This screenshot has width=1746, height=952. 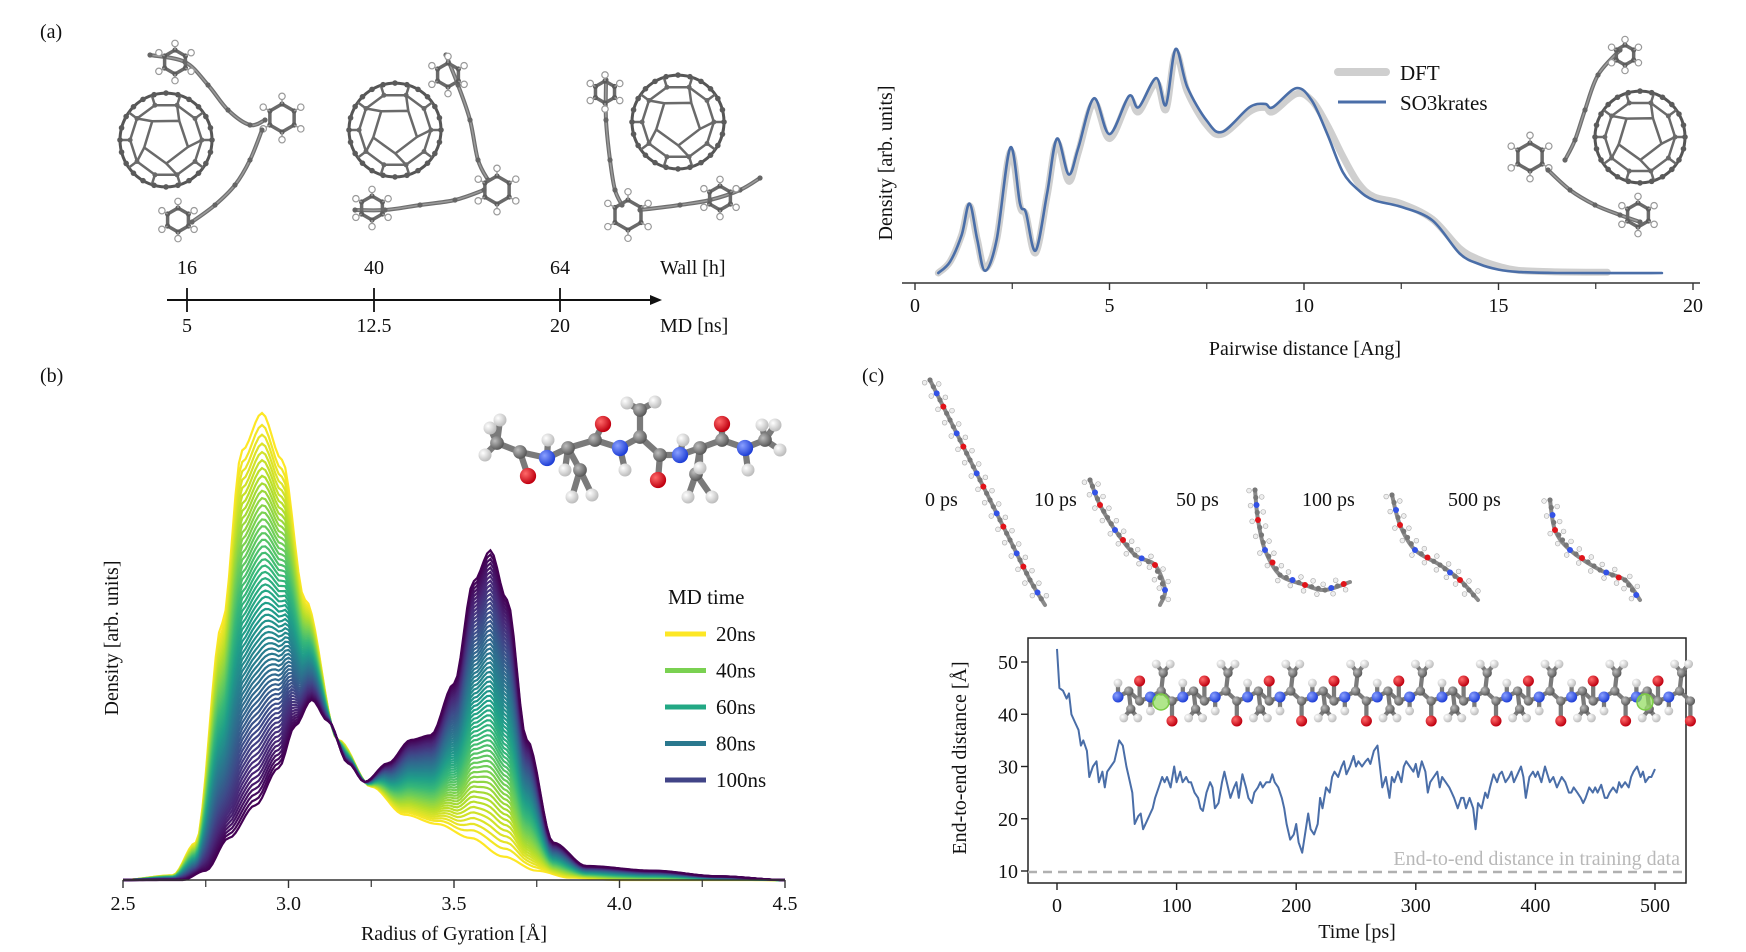 What do you see at coordinates (1640, 137) in the screenshot?
I see `fullerene-inset-ball` at bounding box center [1640, 137].